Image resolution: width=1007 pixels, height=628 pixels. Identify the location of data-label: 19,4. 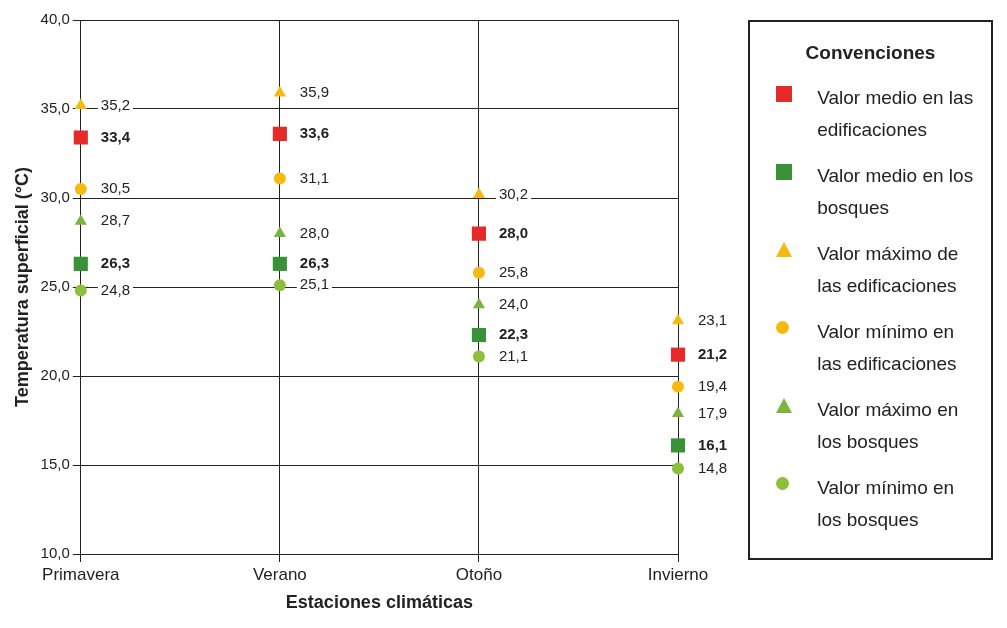
(713, 385).